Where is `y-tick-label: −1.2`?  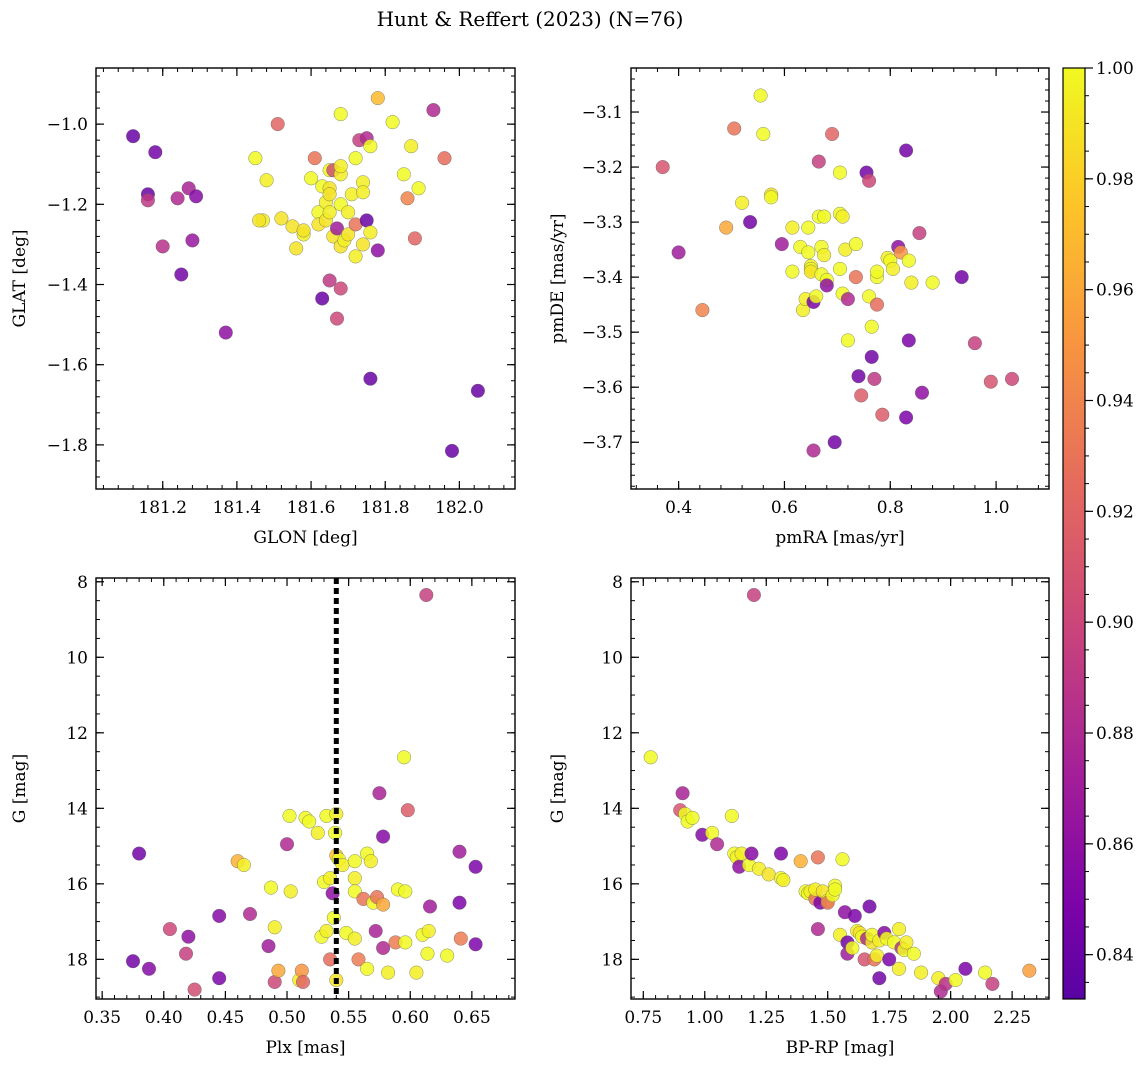 y-tick-label: −1.2 is located at coordinates (67, 205).